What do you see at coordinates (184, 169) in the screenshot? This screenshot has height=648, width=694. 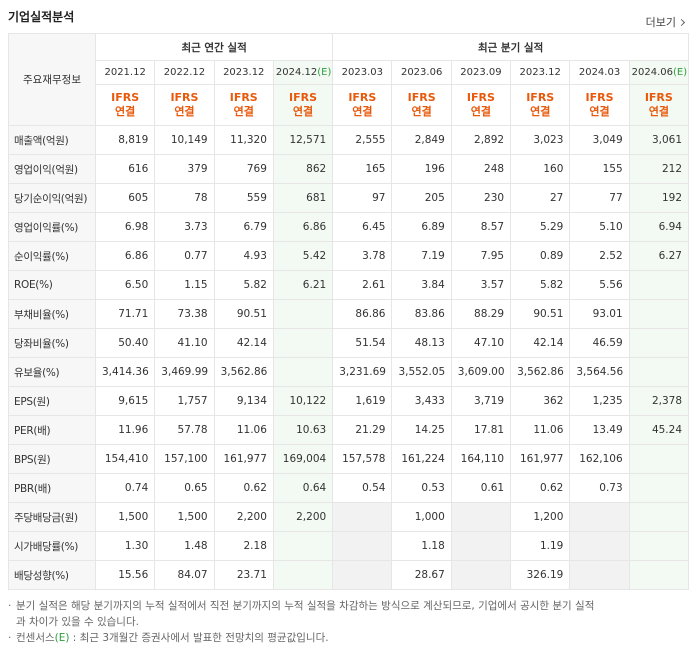 I see `cell-value: 379` at bounding box center [184, 169].